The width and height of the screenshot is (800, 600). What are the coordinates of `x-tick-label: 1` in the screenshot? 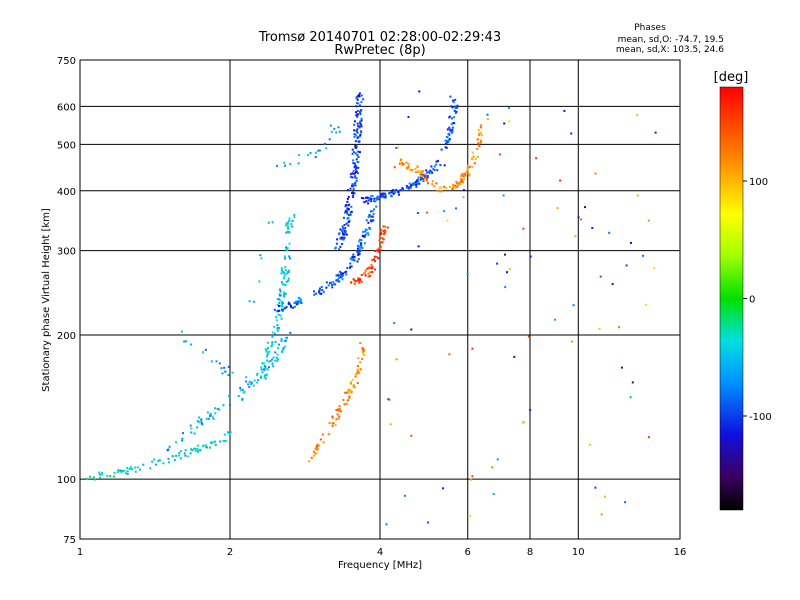 It's located at (80, 552).